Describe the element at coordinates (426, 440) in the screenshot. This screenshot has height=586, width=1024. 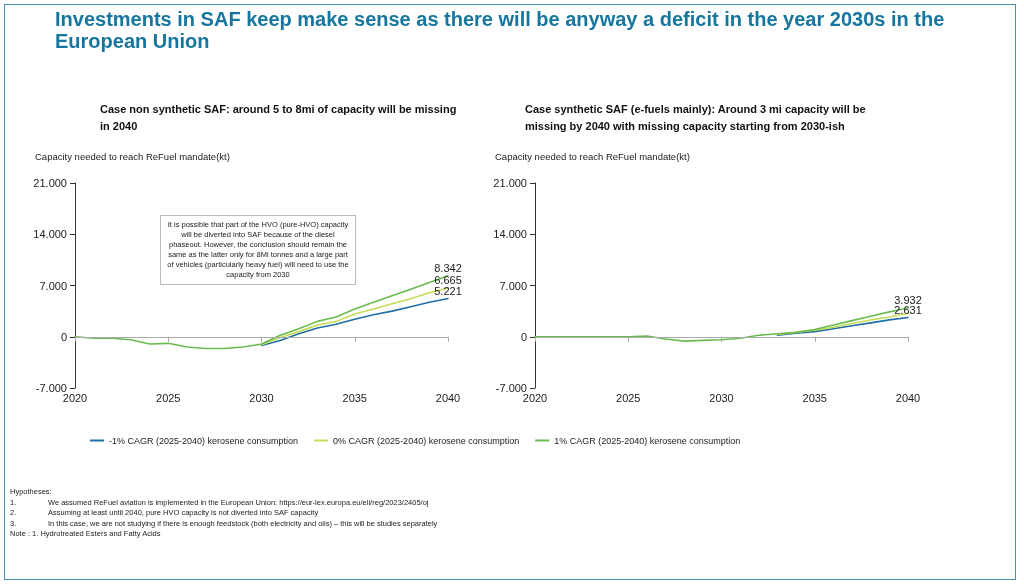
I see `legend-label: 0% CAGR (2025-2040) kerosene consumption` at that location.